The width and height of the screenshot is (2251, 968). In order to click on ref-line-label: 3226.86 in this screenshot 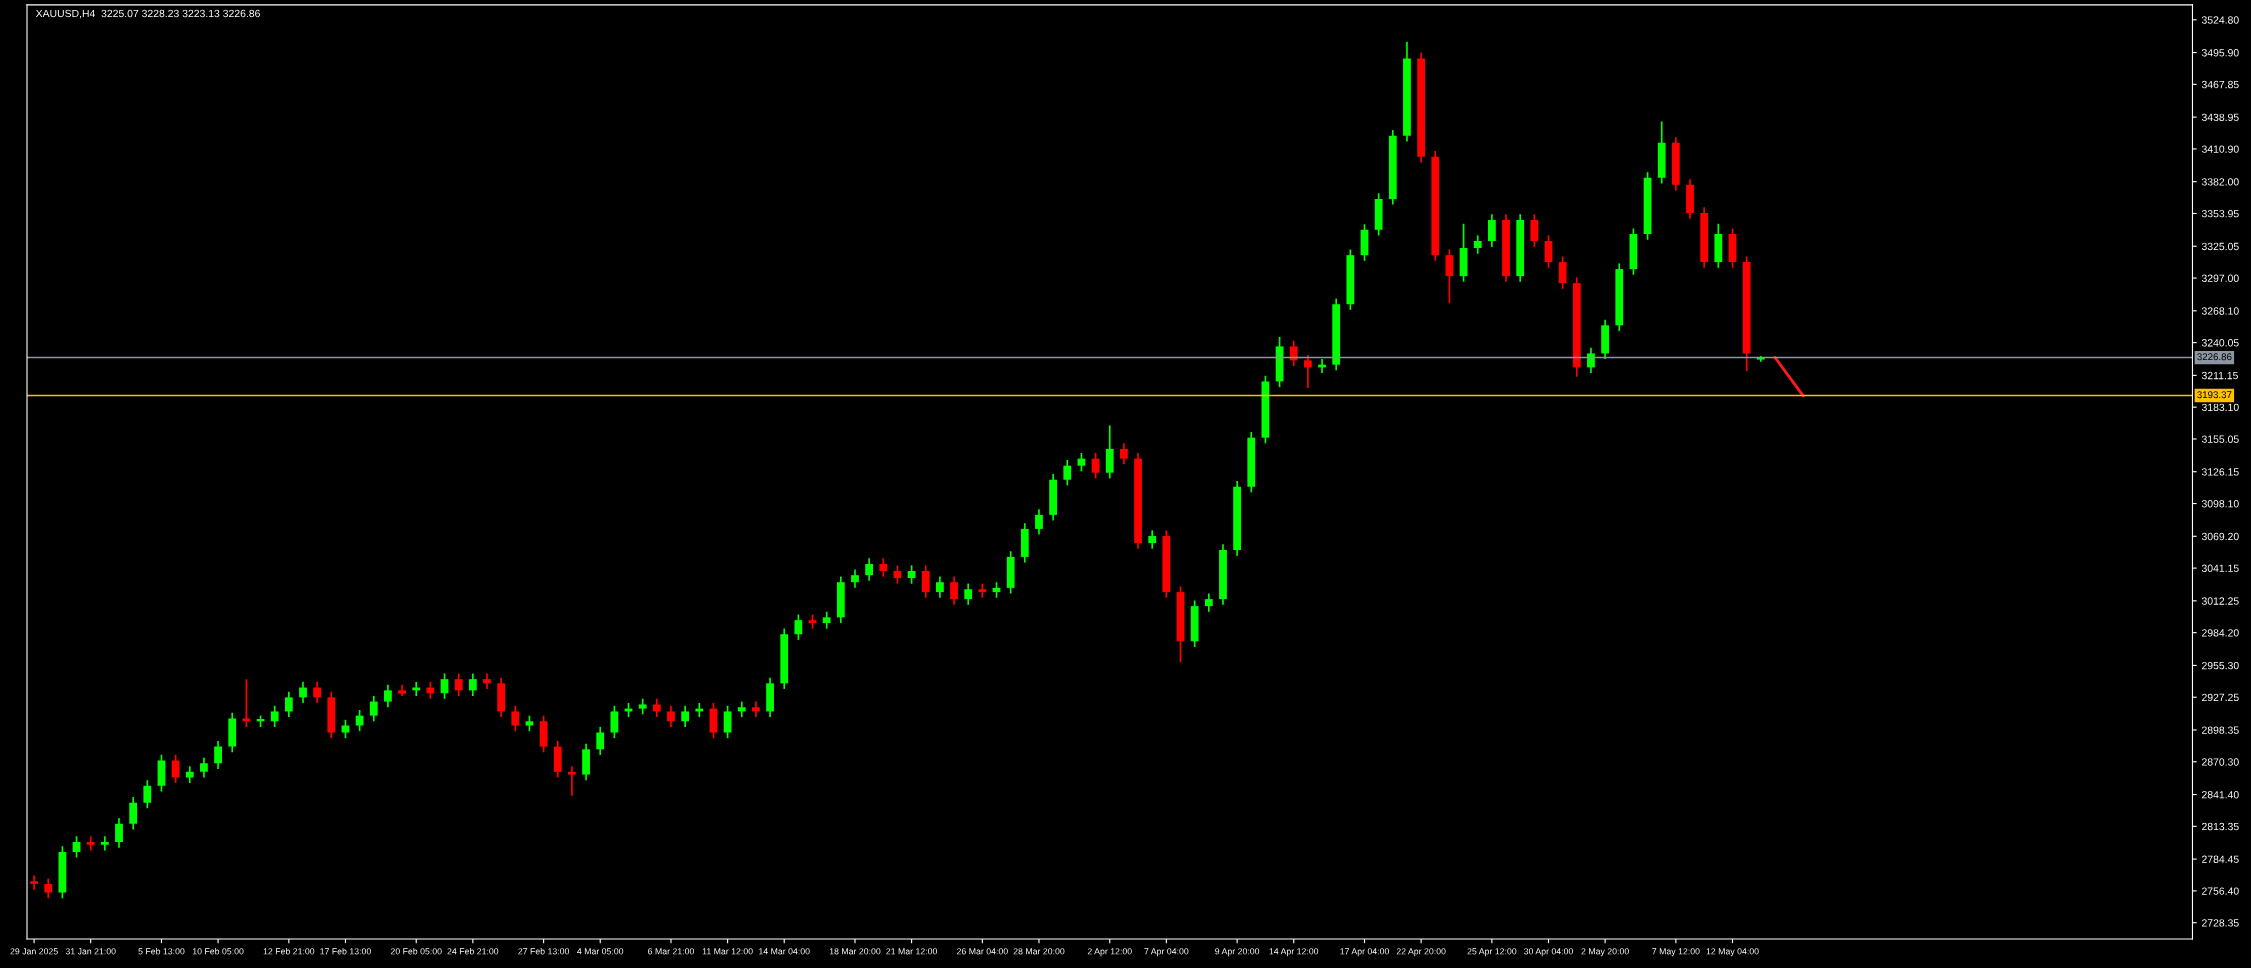, I will do `click(2214, 357)`.